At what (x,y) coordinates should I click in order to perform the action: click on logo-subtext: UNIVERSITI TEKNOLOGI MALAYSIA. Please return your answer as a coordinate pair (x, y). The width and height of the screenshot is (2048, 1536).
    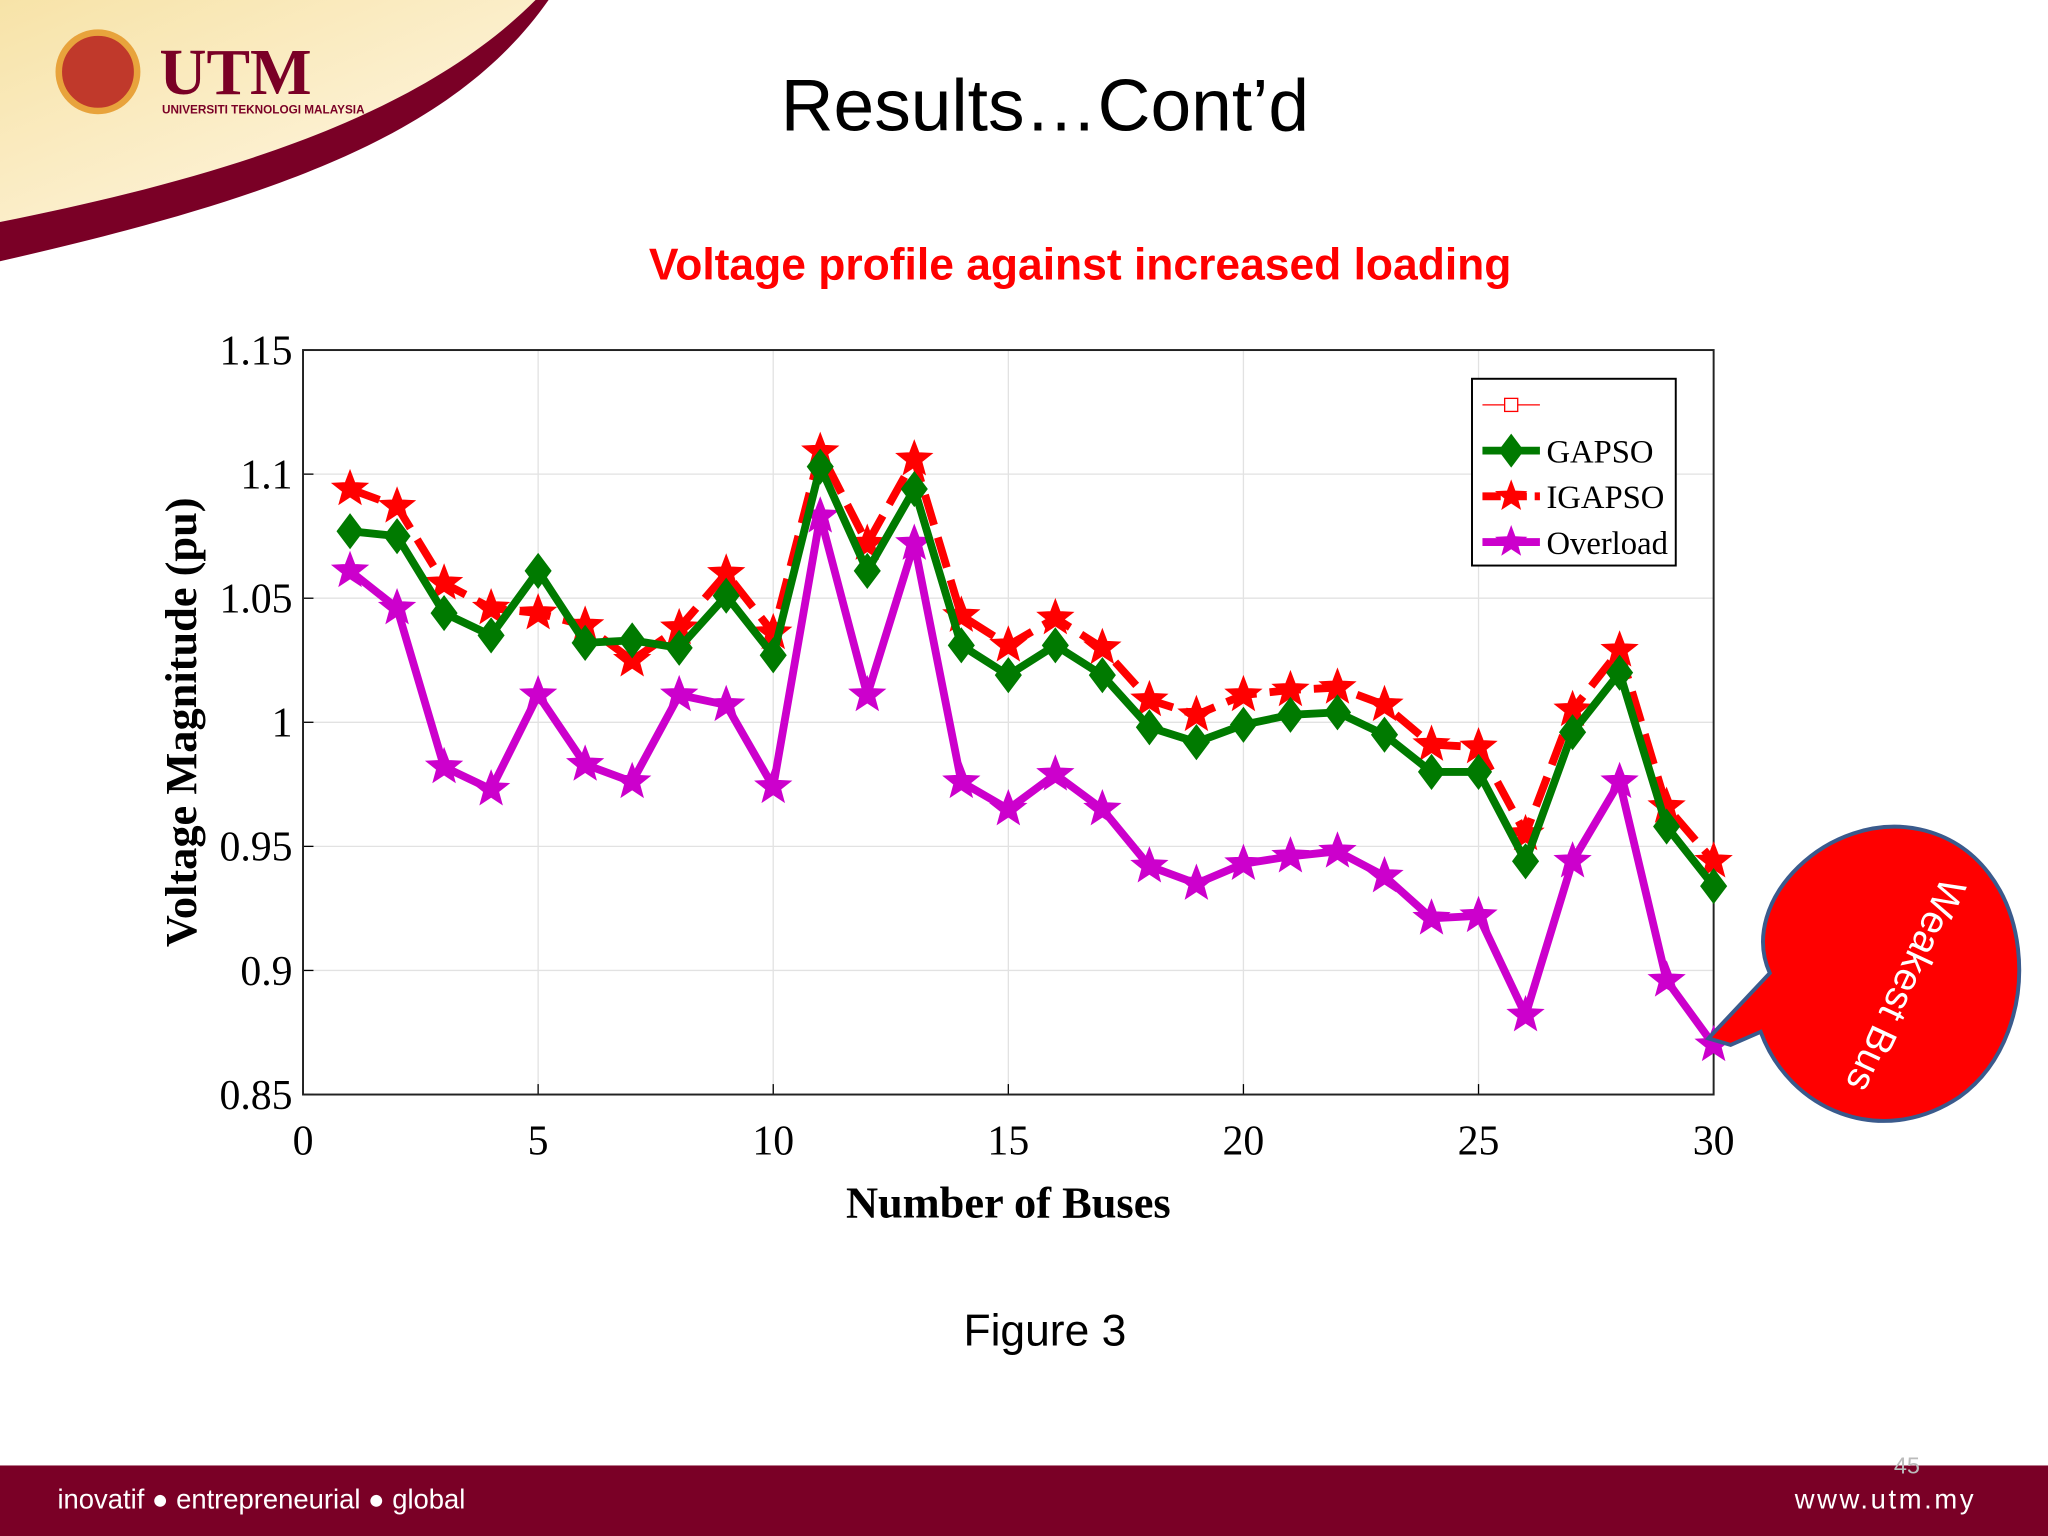
    Looking at the image, I should click on (263, 110).